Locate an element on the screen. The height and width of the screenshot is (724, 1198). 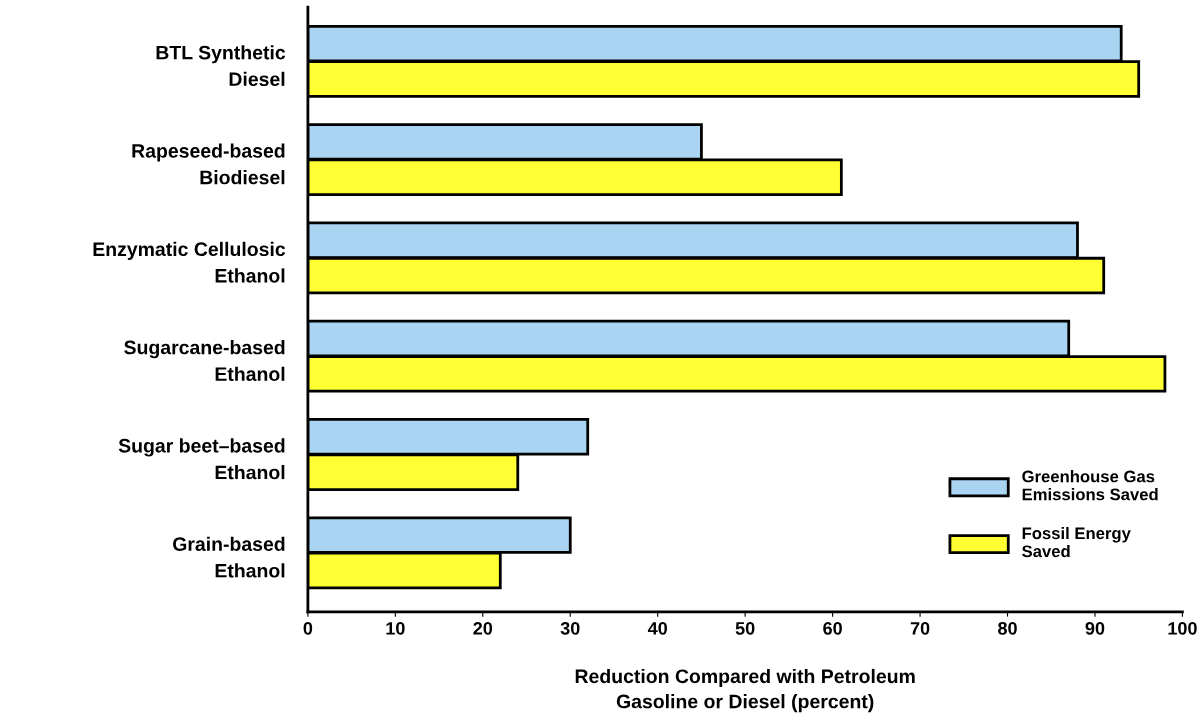
x-tick-label: 0 is located at coordinates (308, 628).